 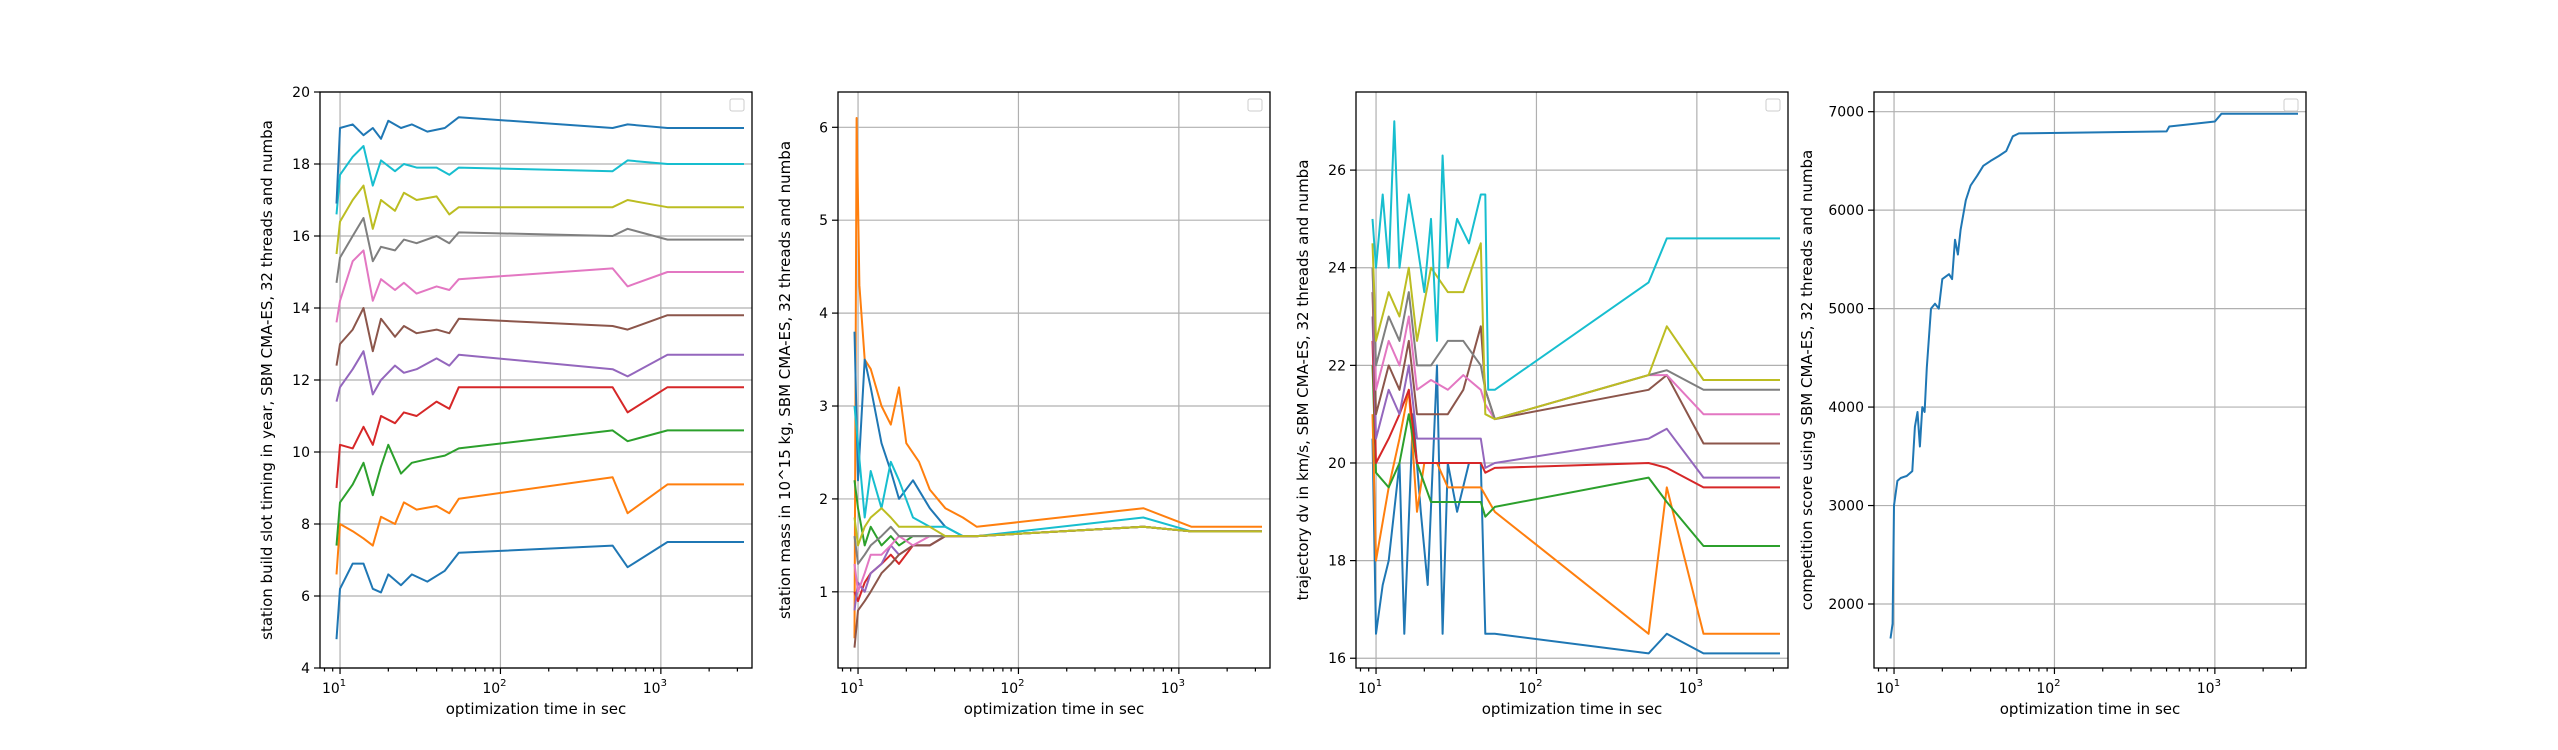 What do you see at coordinates (301, 309) in the screenshot?
I see `y-tick-label: 14` at bounding box center [301, 309].